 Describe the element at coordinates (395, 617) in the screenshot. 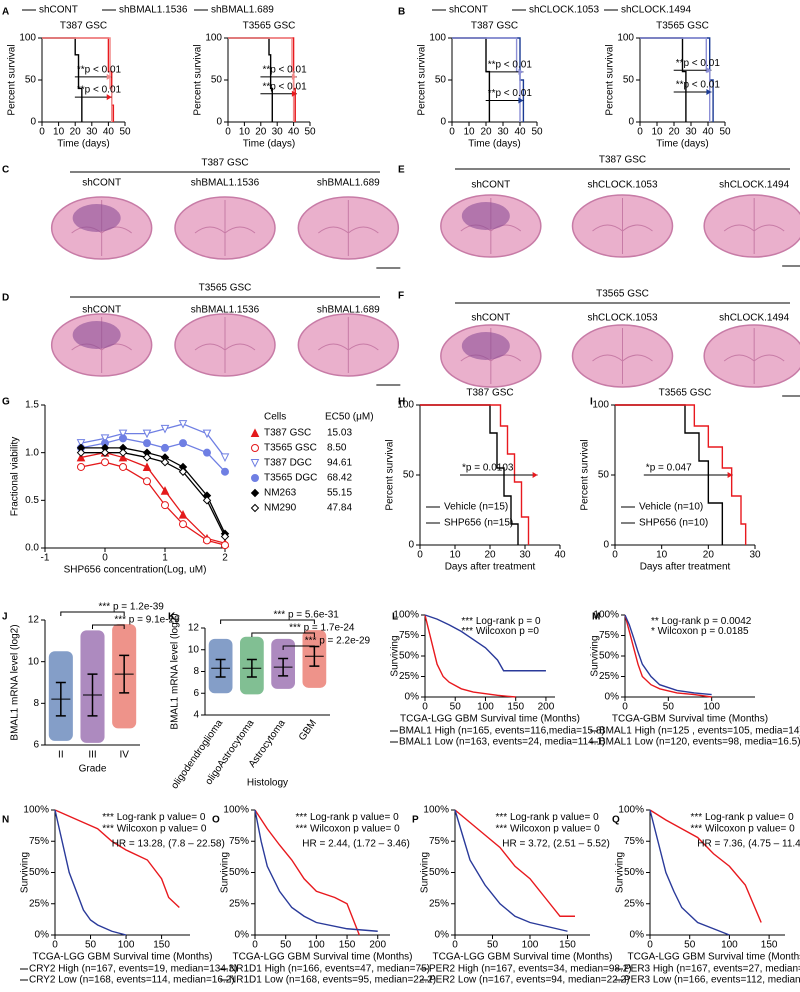

I see `panel-letter: L` at that location.